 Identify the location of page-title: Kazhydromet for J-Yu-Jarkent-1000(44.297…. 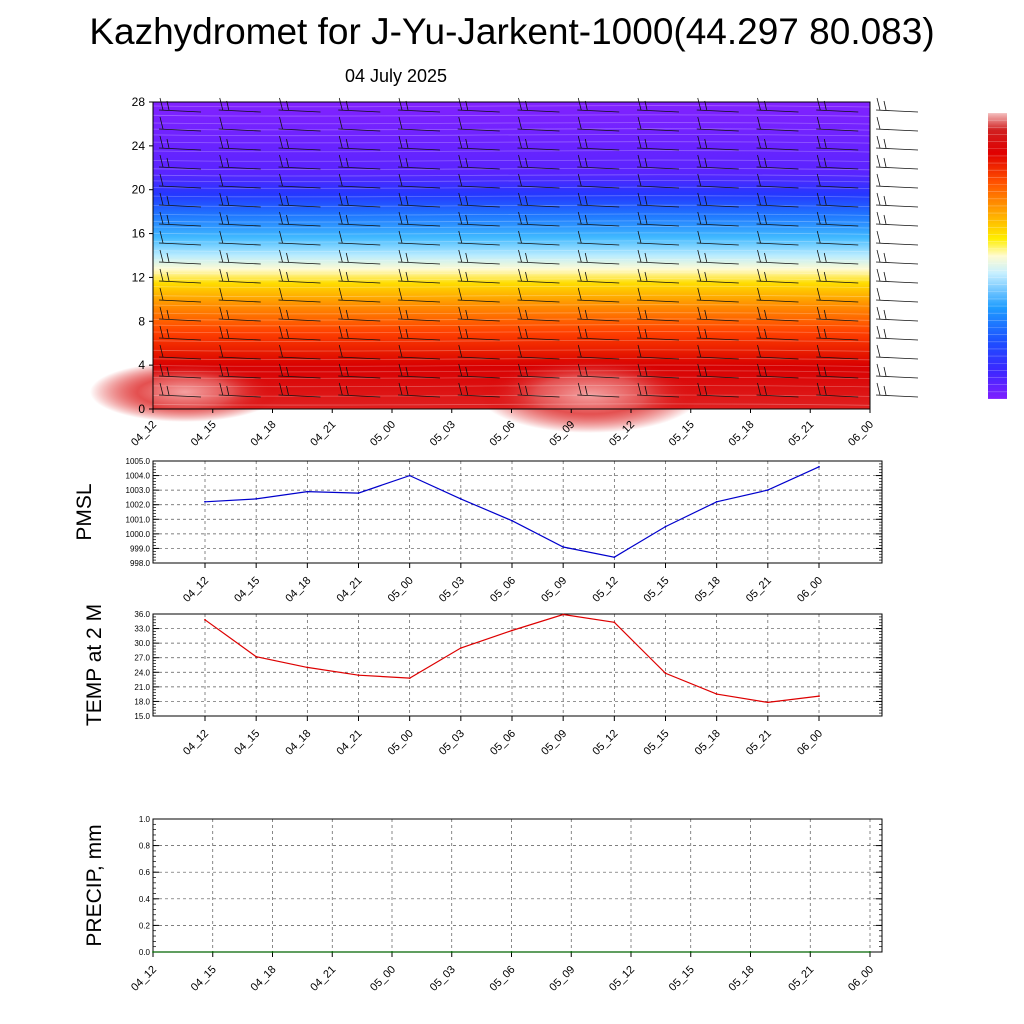
(512, 31).